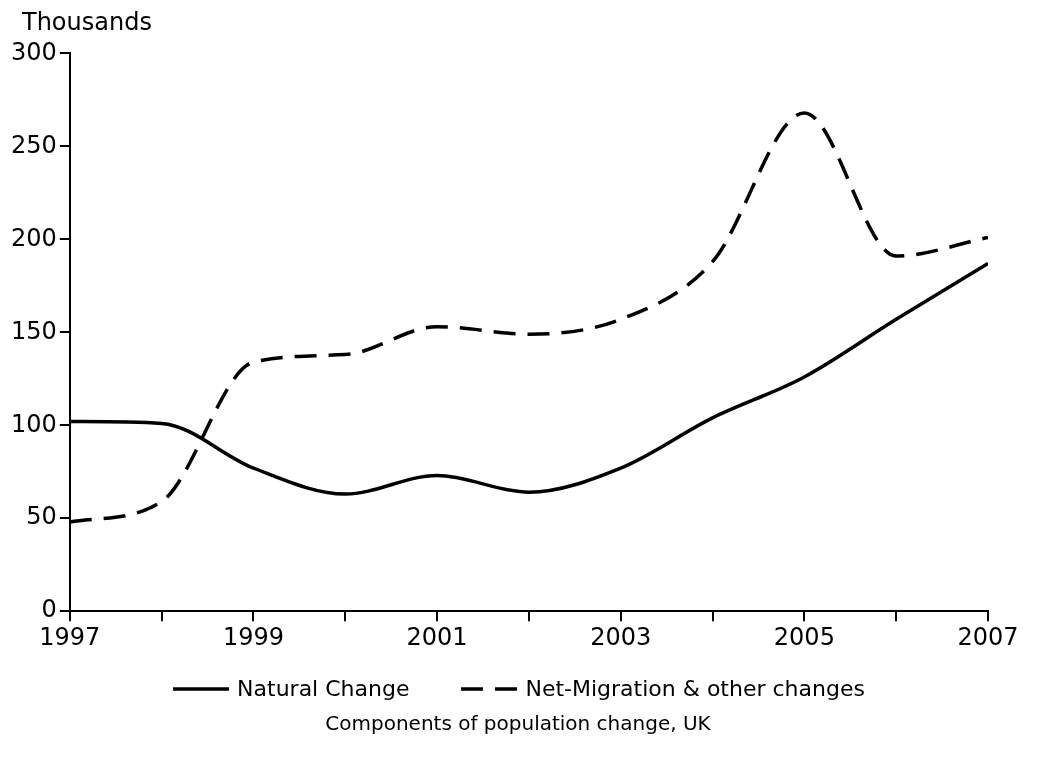 The height and width of the screenshot is (775, 1037). What do you see at coordinates (87, 22) in the screenshot?
I see `y-axis-title: Thousands` at bounding box center [87, 22].